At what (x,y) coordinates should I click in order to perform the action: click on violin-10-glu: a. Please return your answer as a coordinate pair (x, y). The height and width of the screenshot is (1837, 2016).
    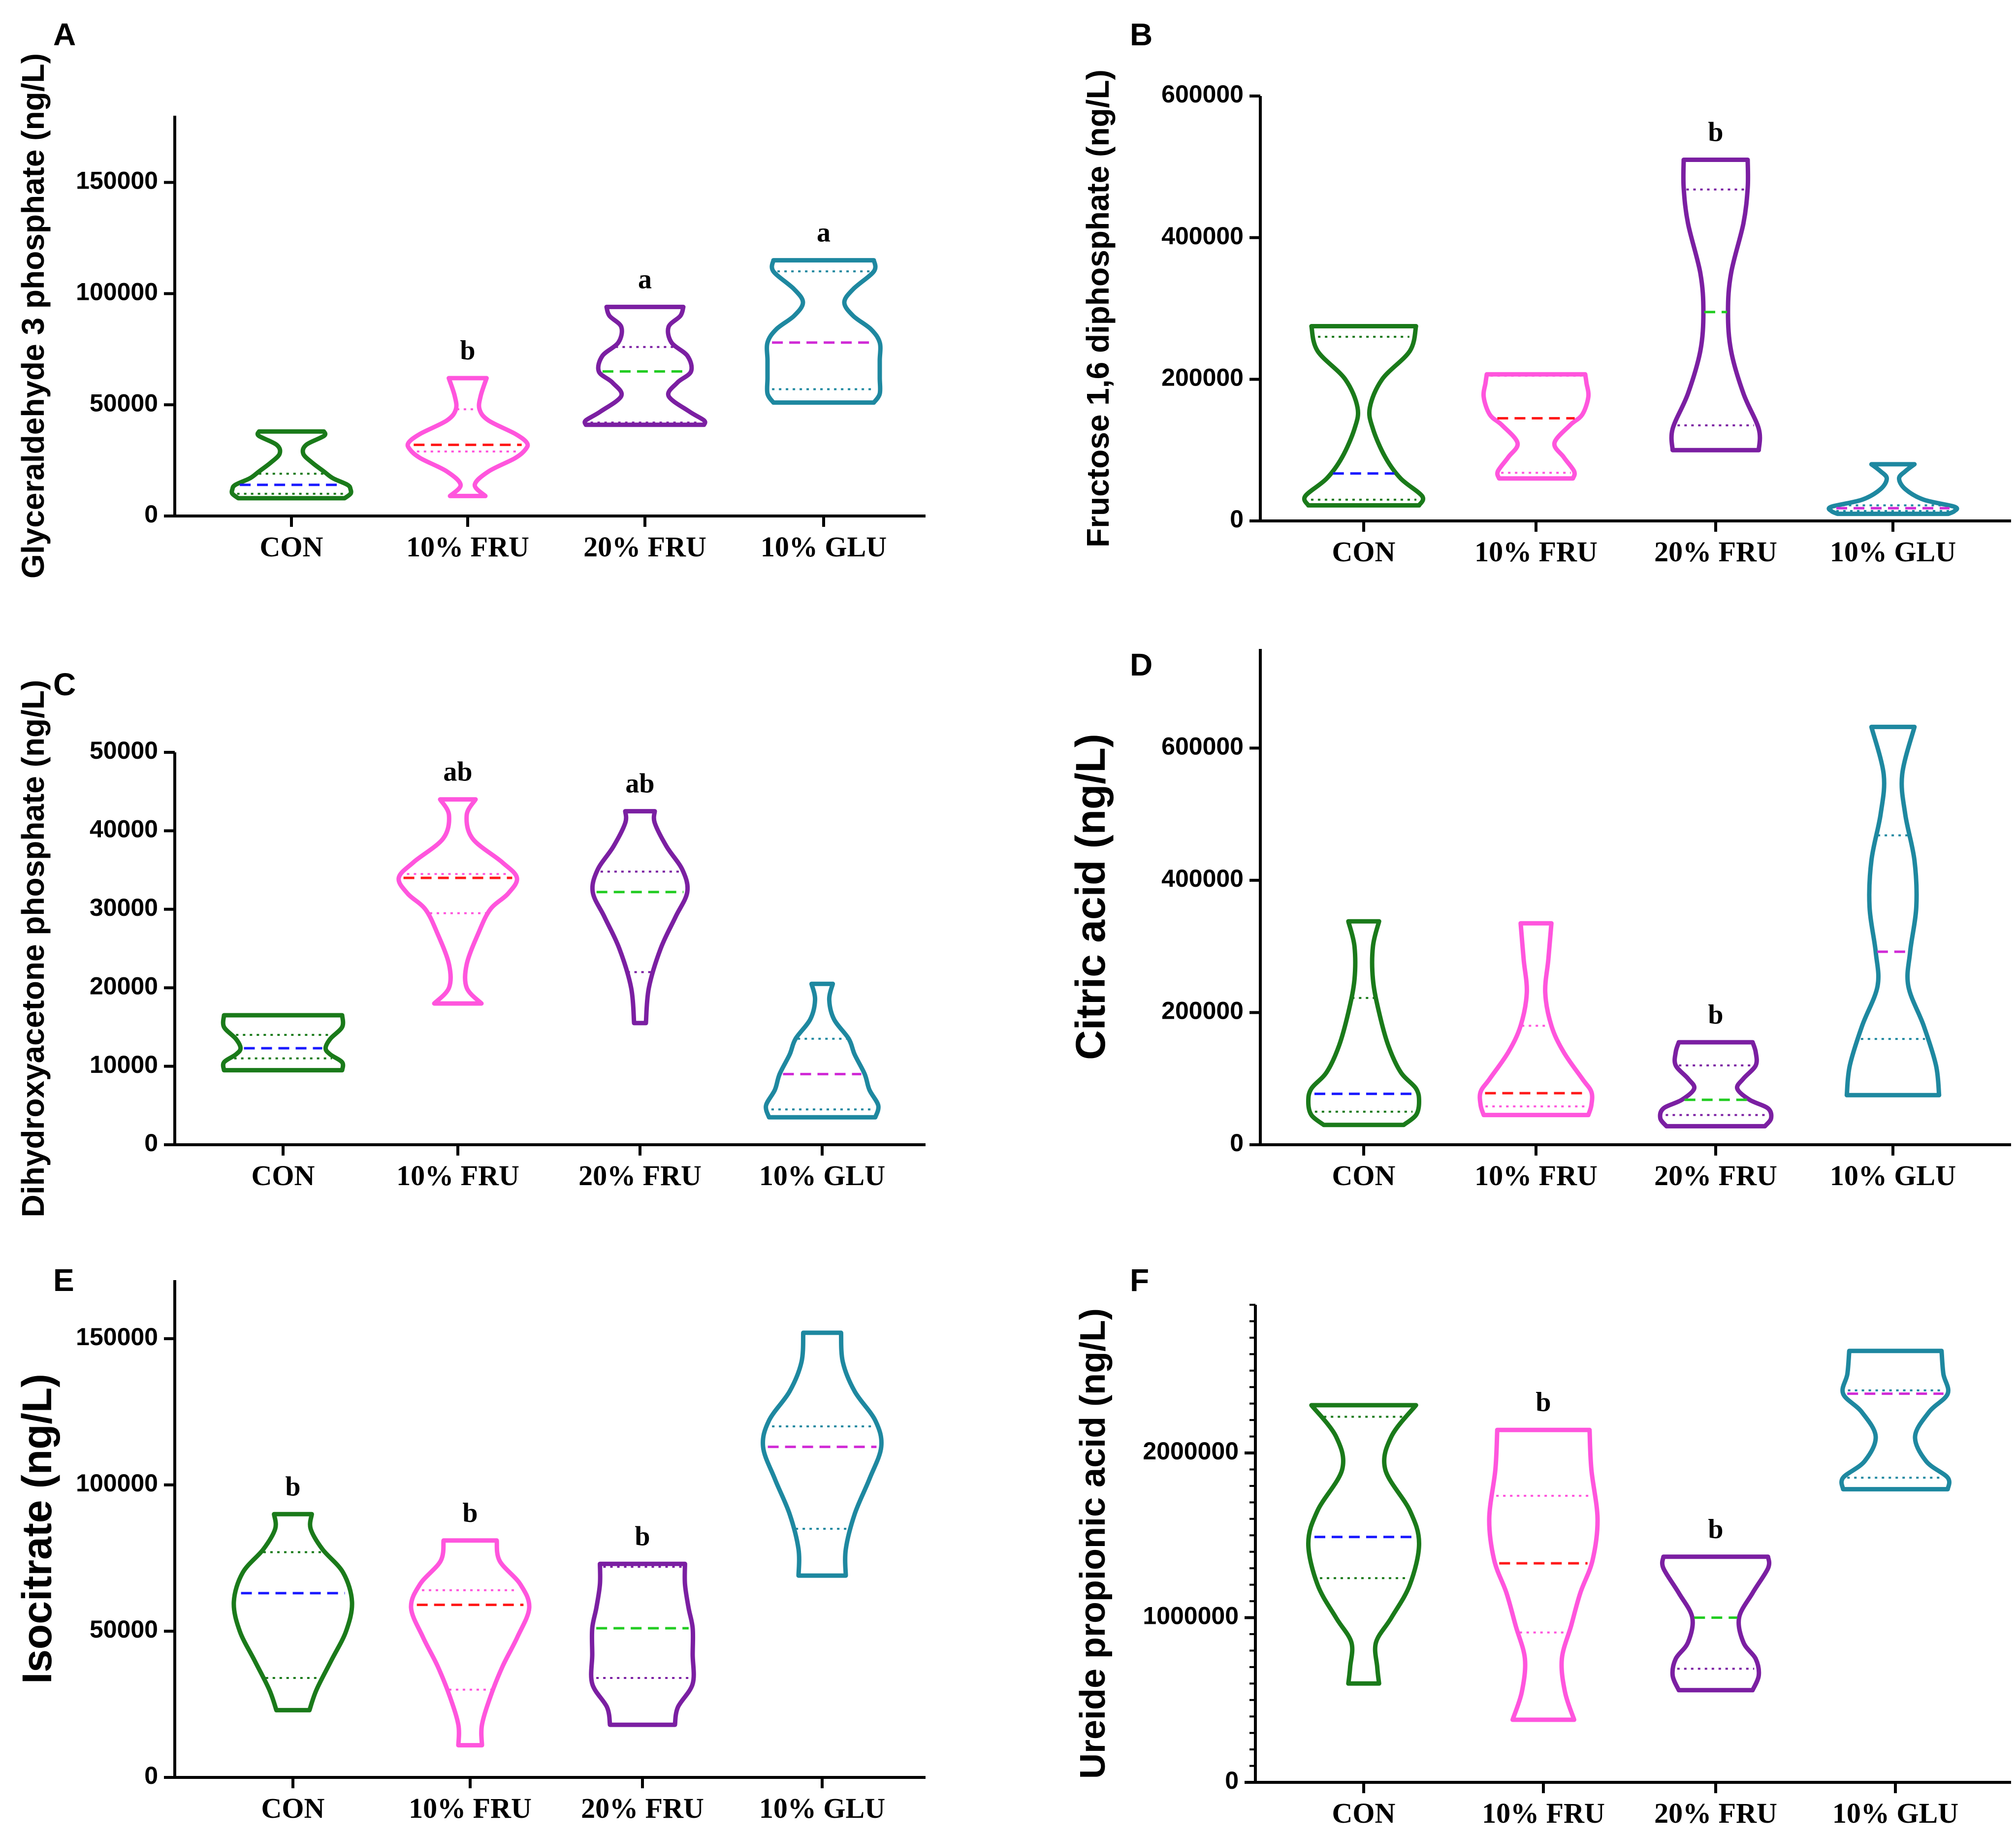
    Looking at the image, I should click on (824, 311).